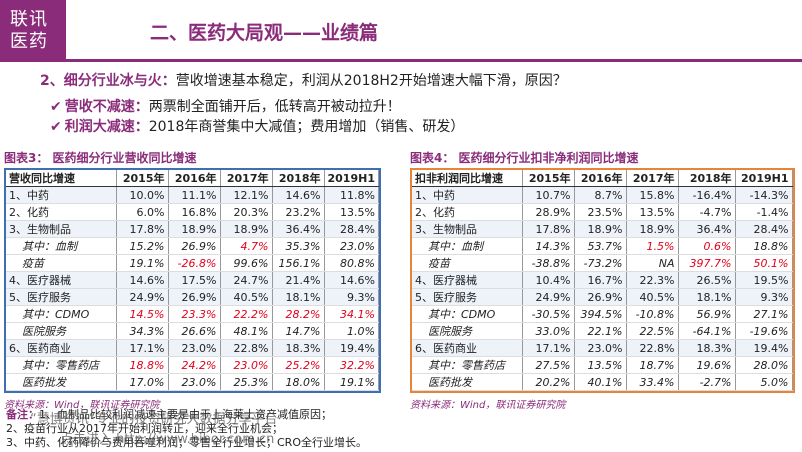 The height and width of the screenshot is (452, 802). Describe the element at coordinates (192, 246) in the screenshot. I see `table-row: 其中：血制 15.2% 26.9% 4.7% 35.3% 23.0%` at that location.